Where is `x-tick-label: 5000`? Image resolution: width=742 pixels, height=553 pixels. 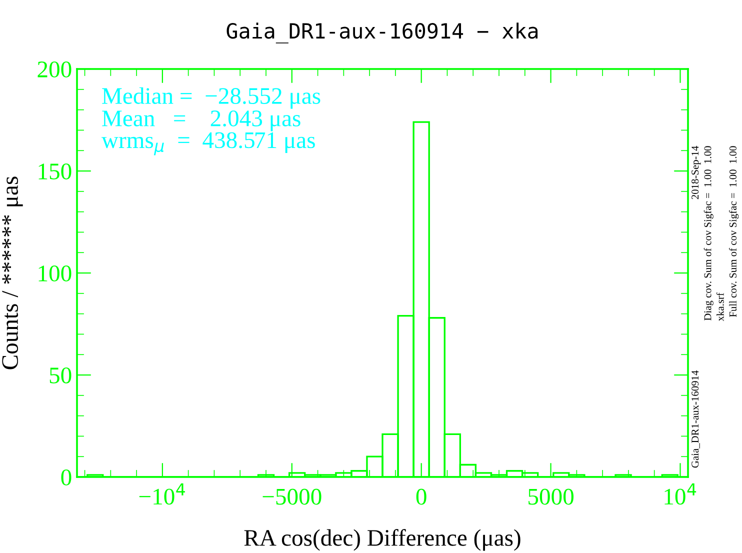 x-tick-label: 5000 is located at coordinates (551, 496).